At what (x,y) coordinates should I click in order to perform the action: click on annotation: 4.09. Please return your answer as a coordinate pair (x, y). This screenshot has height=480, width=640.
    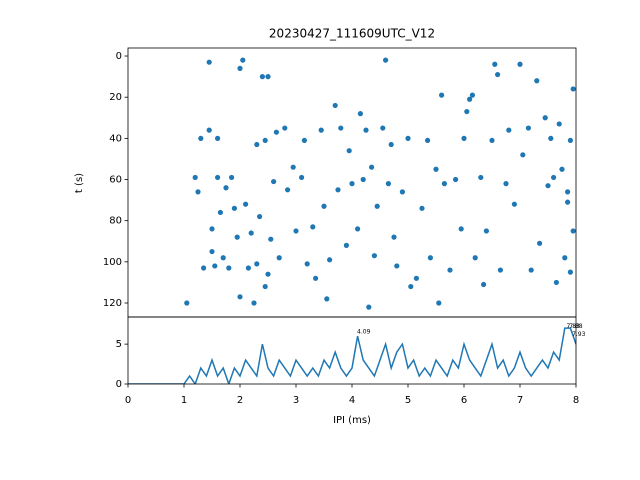
    Looking at the image, I should click on (364, 332).